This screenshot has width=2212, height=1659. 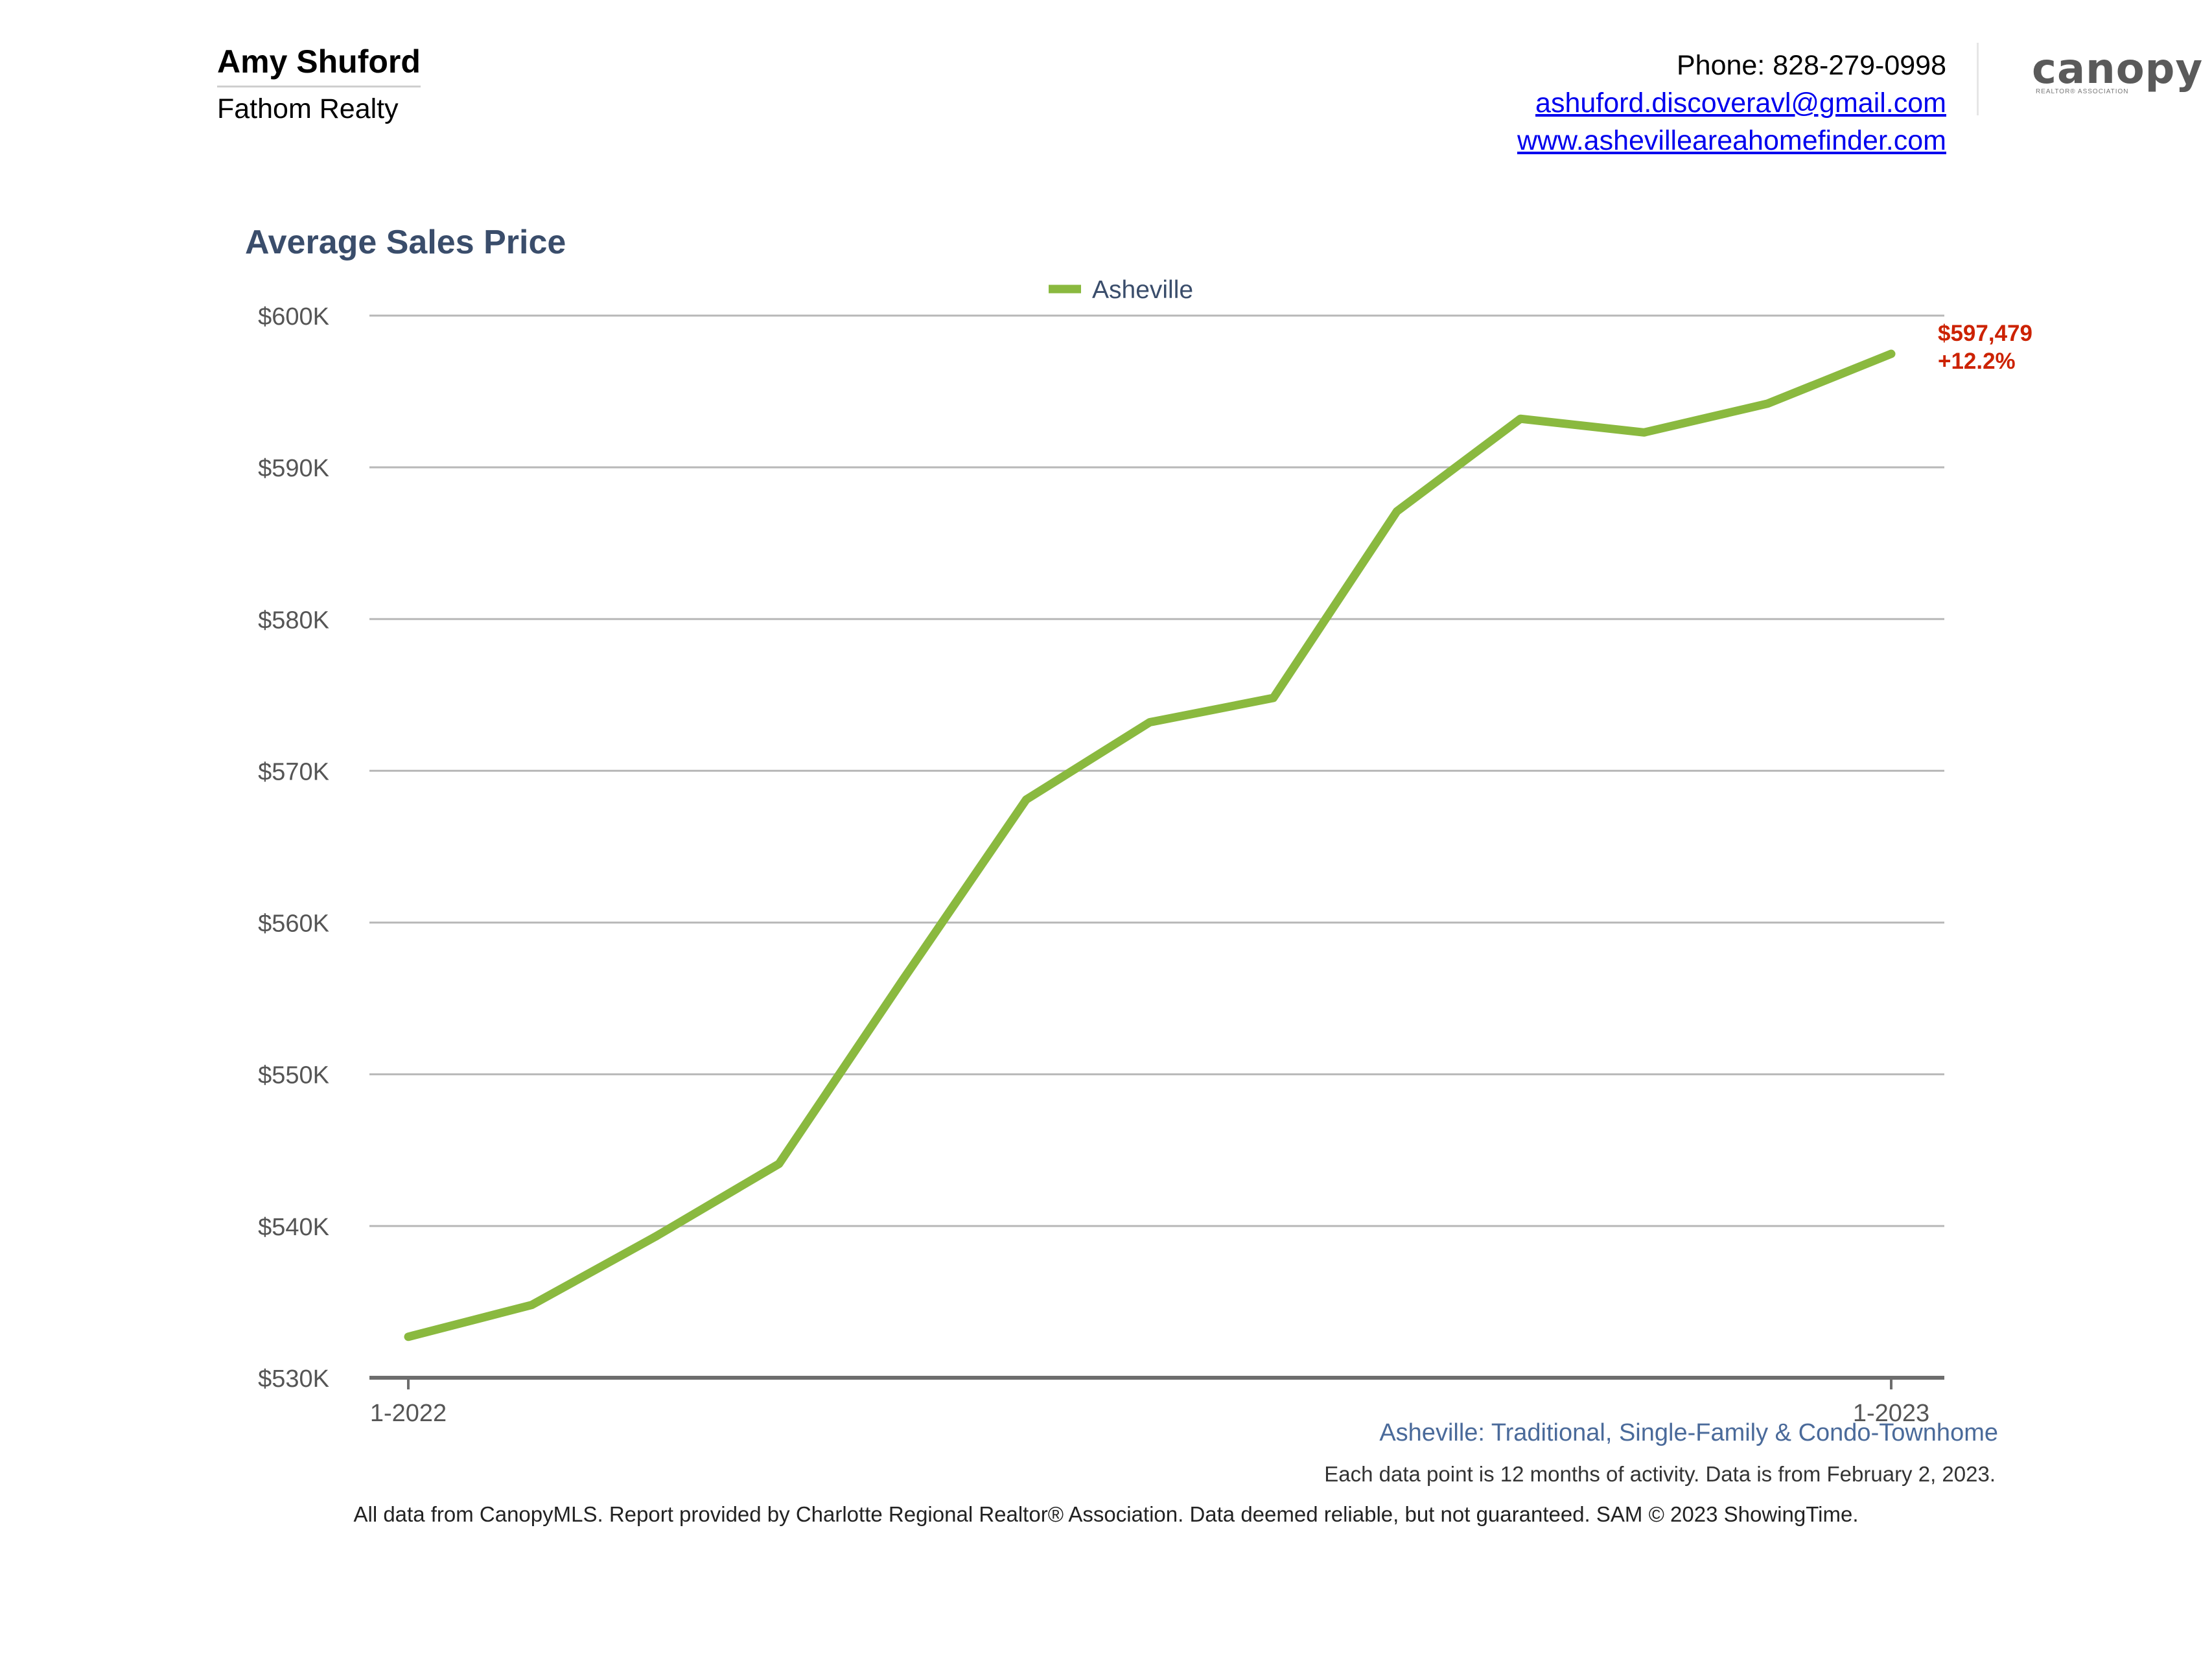 I want to click on annotation-change: +12.2%, so click(x=1977, y=361).